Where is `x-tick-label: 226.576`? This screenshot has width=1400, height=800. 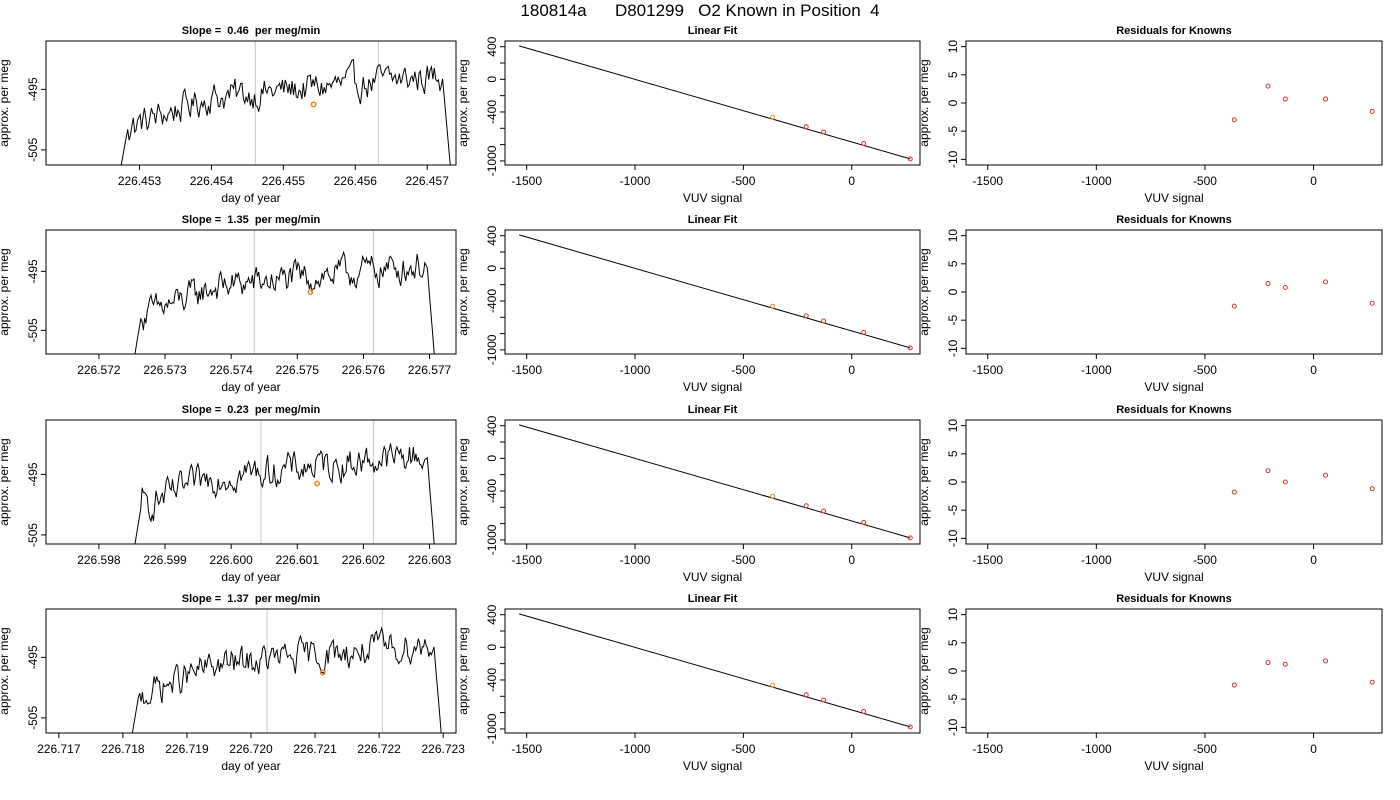 x-tick-label: 226.576 is located at coordinates (364, 370).